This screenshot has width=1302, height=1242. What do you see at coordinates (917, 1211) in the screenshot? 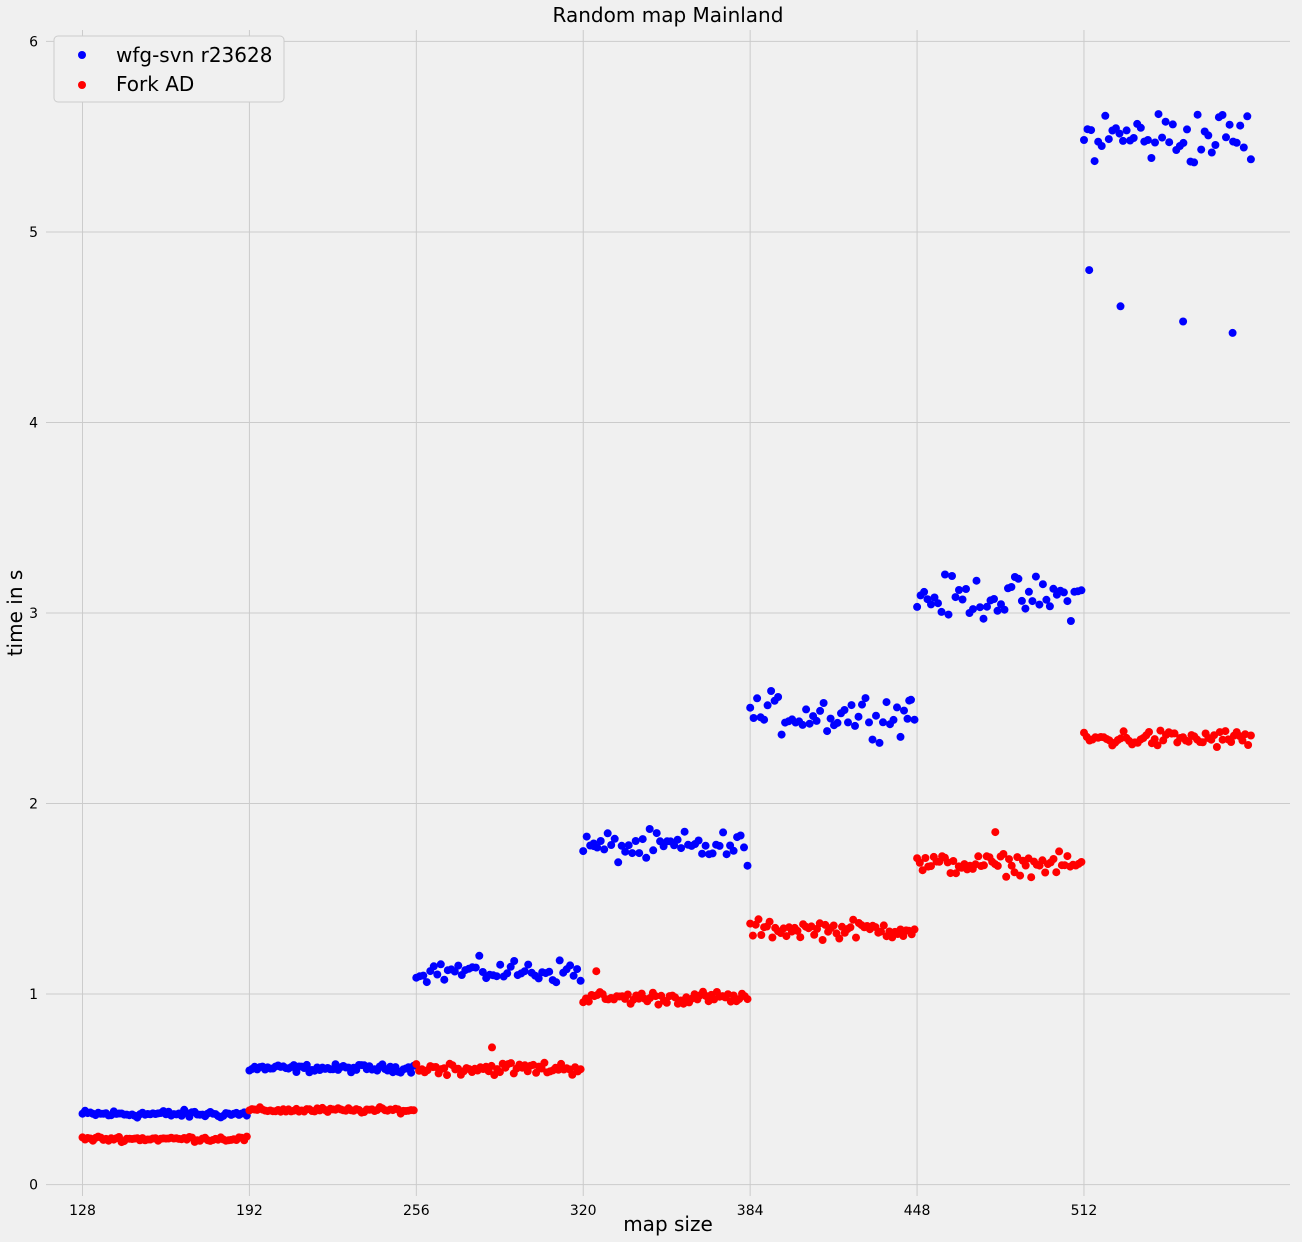
I see `x-tick-label: 448` at bounding box center [917, 1211].